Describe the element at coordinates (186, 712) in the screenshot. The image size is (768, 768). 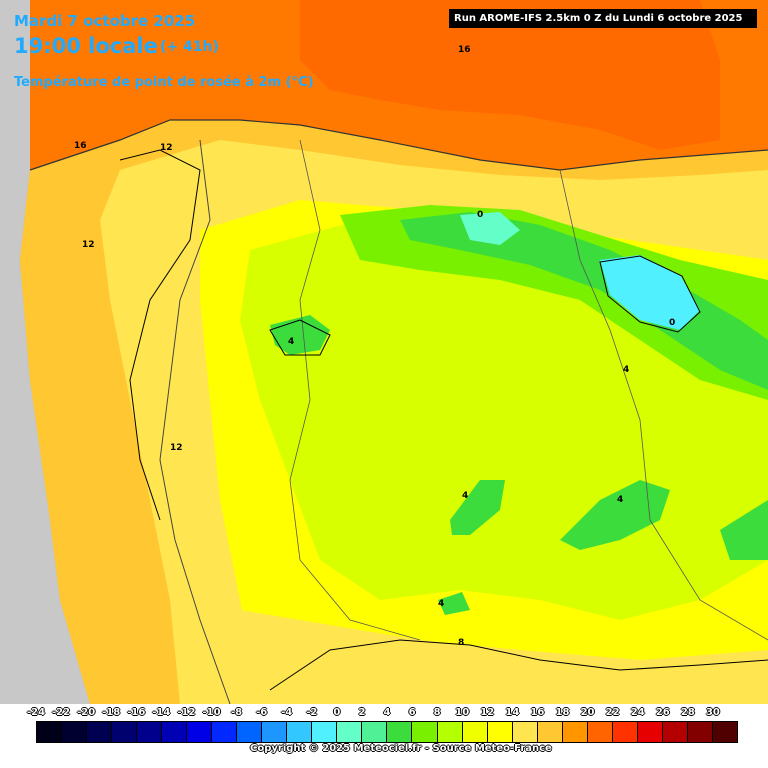
I see `legend-tick-label: -12` at that location.